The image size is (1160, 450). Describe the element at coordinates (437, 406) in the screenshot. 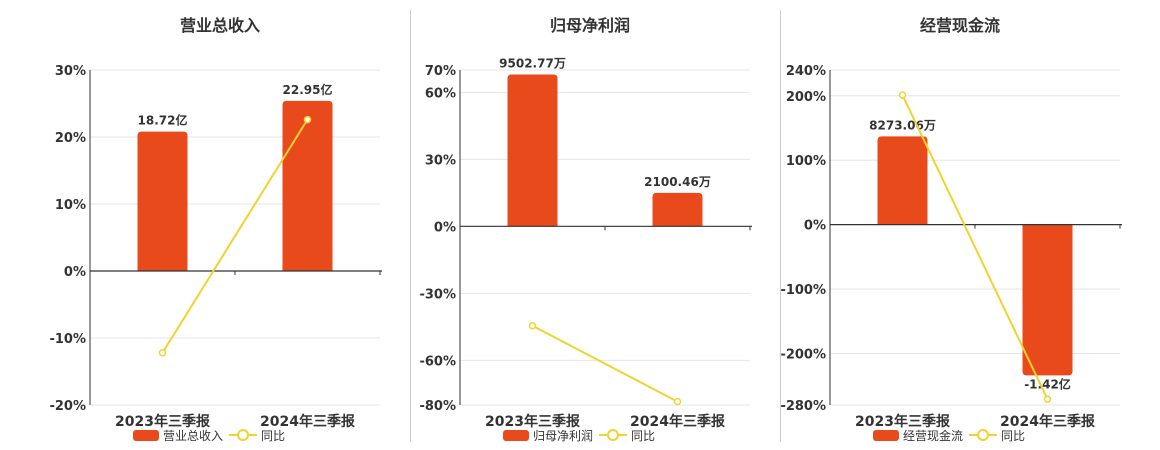

I see `y-tick-label: -80%` at that location.